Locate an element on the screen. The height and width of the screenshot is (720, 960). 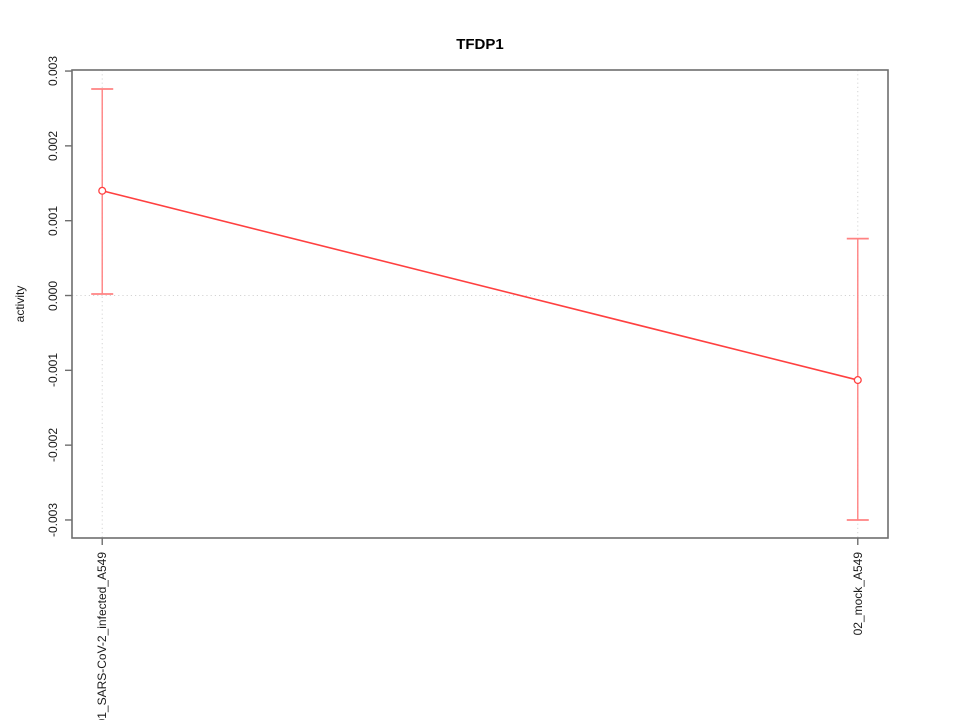
y-tick-label: 0.001 is located at coordinates (53, 220).